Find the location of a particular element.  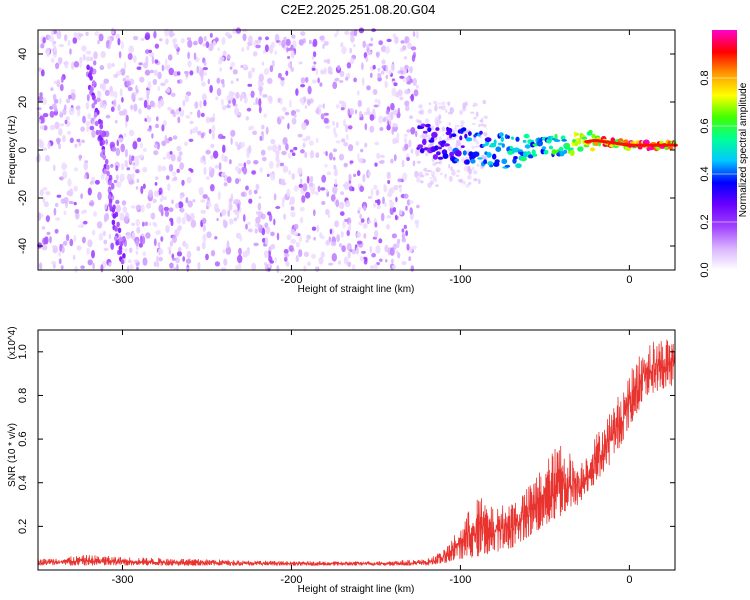

spectrogram-ytick-label: -40 is located at coordinates (23, 246).